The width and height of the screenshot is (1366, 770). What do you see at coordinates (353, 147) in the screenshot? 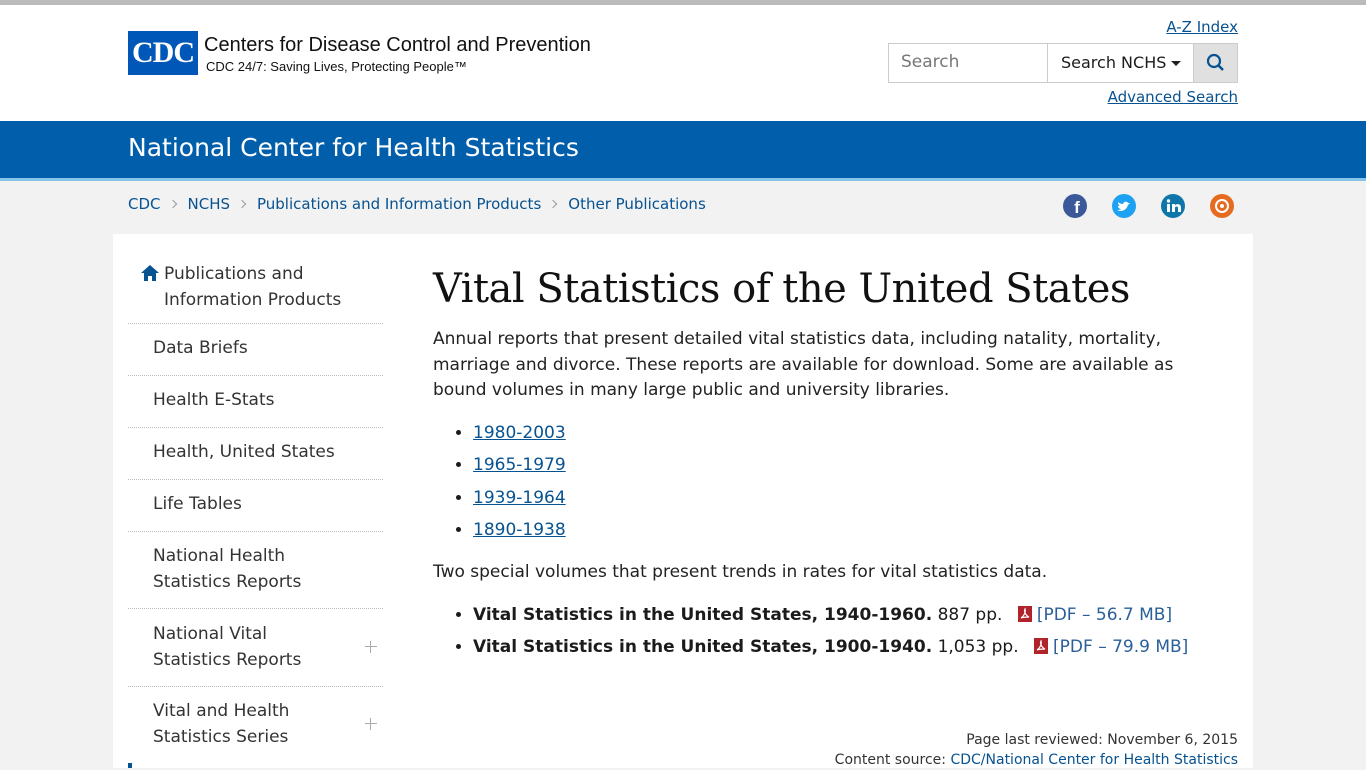
I see `banner-title: National Center for Health Statistics` at bounding box center [353, 147].